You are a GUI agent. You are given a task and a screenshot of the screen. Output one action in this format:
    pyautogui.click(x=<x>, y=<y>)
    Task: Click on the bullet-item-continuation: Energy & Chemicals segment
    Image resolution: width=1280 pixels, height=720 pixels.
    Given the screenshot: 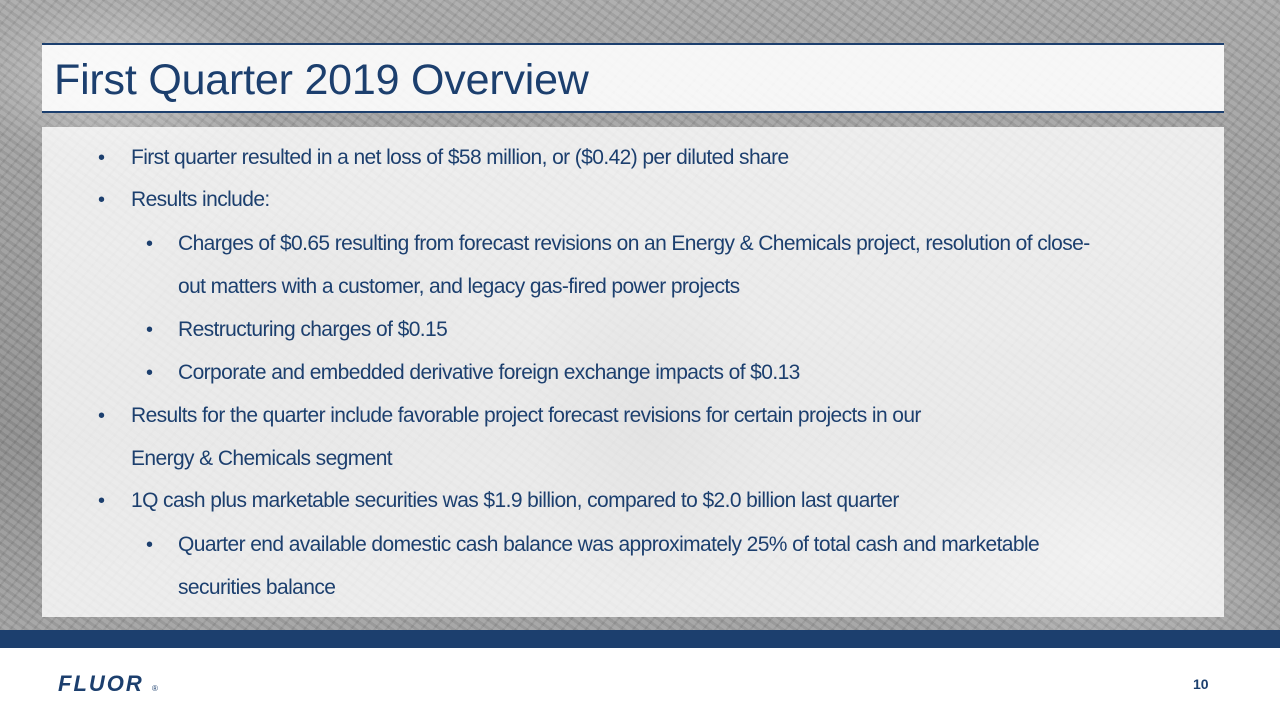 What is the action you would take?
    pyautogui.click(x=262, y=458)
    